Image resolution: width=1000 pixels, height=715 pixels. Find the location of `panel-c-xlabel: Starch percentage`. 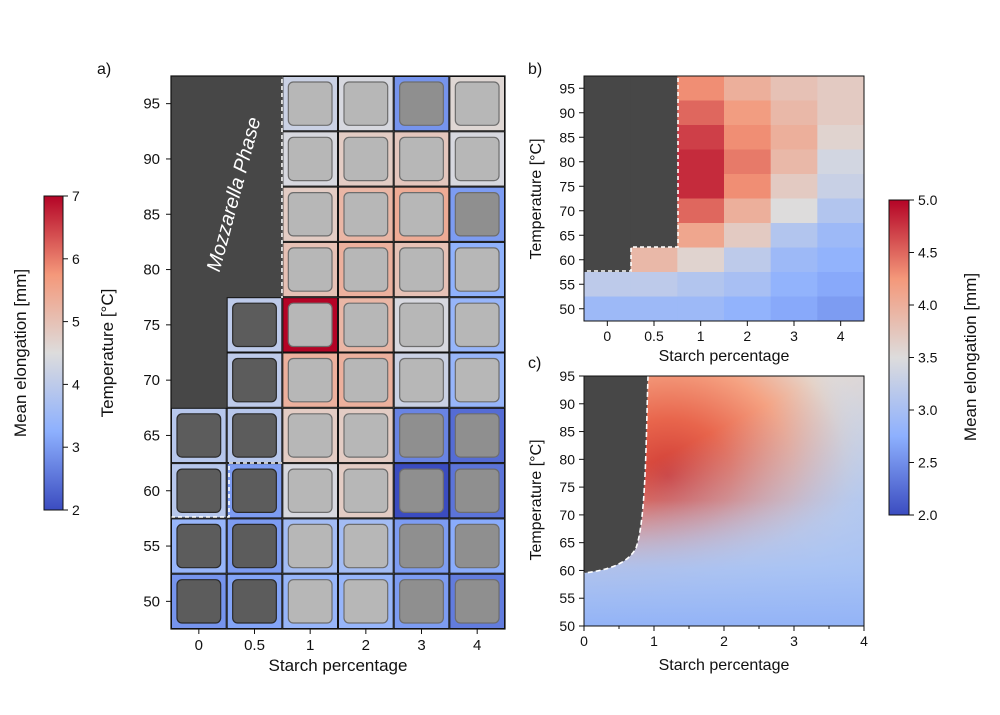

panel-c-xlabel: Starch percentage is located at coordinates (724, 665).